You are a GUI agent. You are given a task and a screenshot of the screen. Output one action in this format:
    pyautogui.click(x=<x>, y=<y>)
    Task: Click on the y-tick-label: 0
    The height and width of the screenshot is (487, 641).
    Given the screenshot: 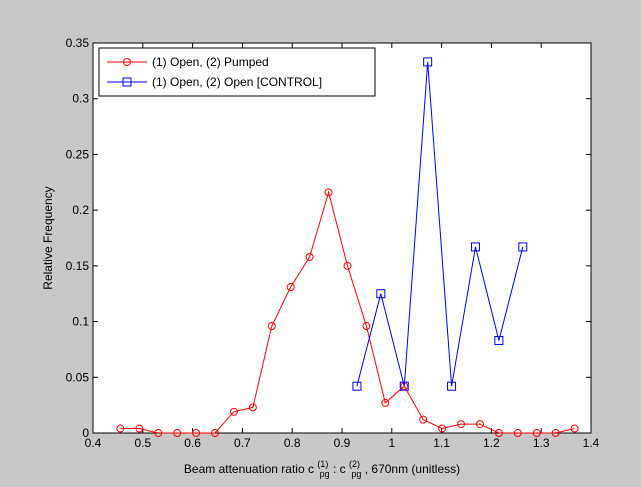 What is the action you would take?
    pyautogui.click(x=85, y=433)
    